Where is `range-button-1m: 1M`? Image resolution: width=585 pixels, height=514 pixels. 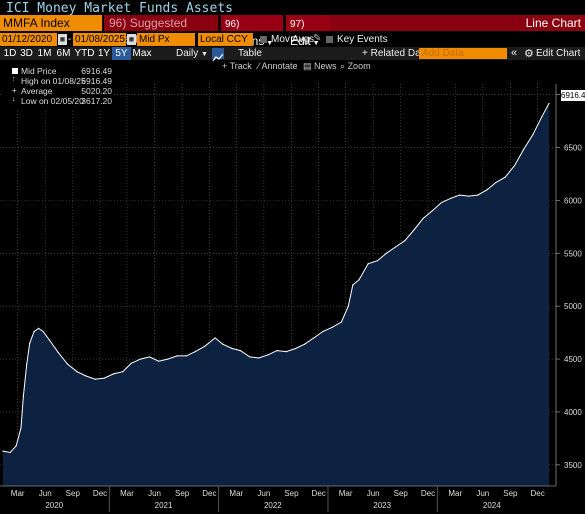
range-button-1m: 1M is located at coordinates (44, 53).